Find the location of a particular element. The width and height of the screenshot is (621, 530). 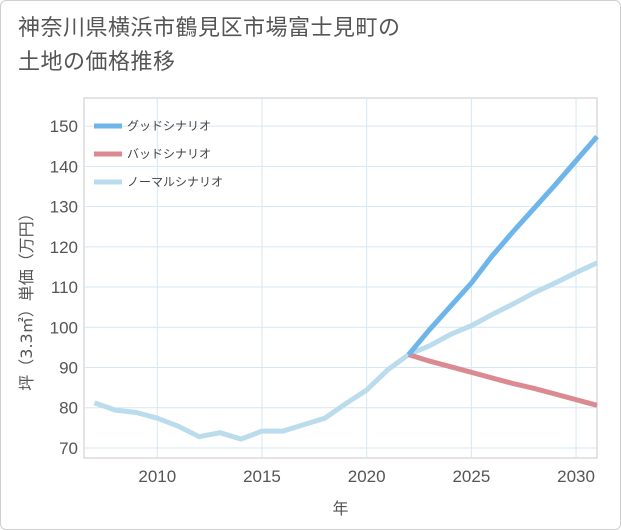

x-tick-label: 2010 is located at coordinates (157, 476).